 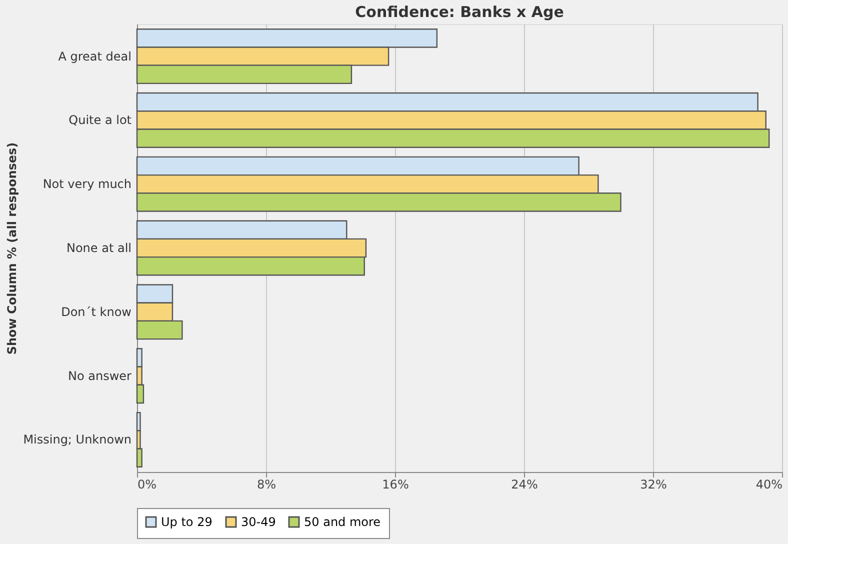 I want to click on x-tick-label: 32%, so click(x=653, y=485).